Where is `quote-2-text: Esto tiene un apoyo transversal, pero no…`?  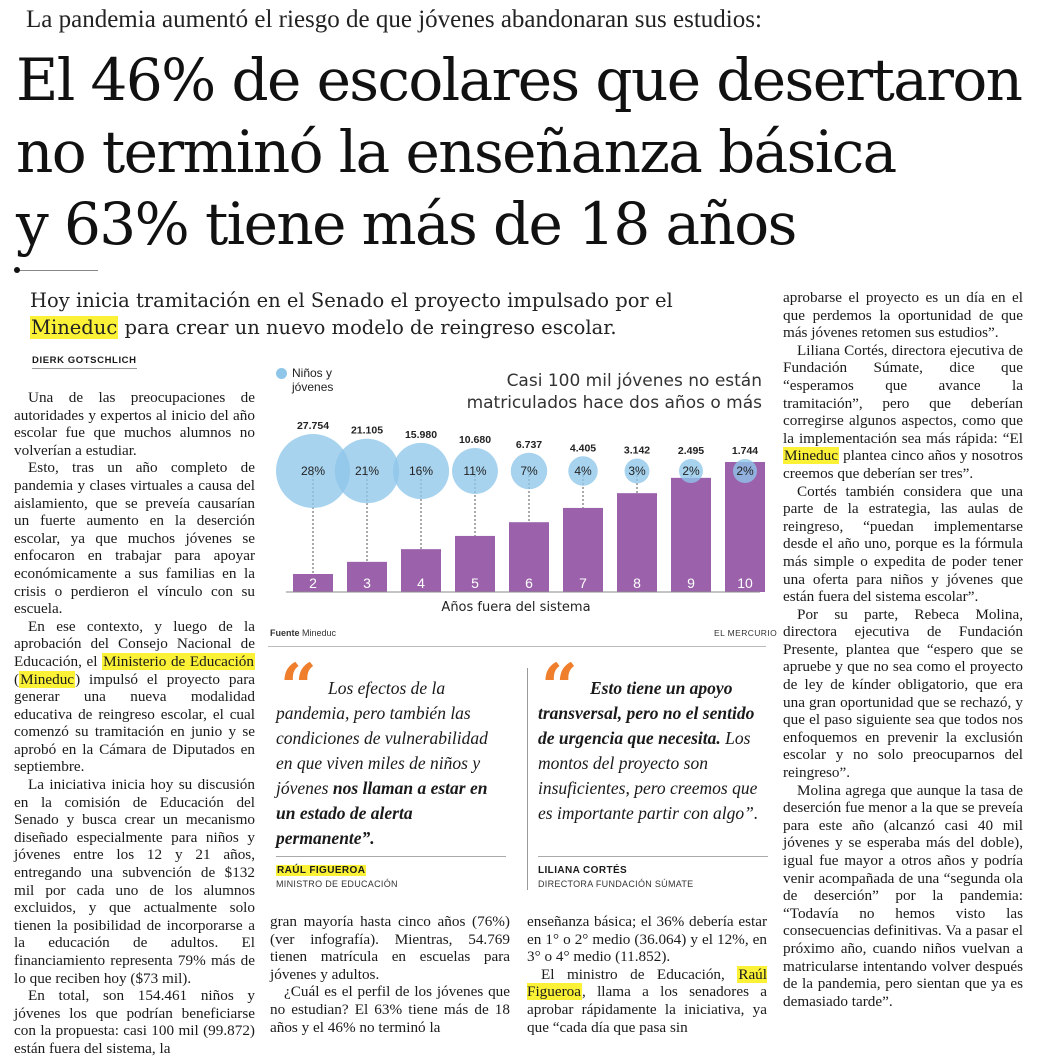 quote-2-text: Esto tiene un apoyo transversal, pero no… is located at coordinates (654, 751).